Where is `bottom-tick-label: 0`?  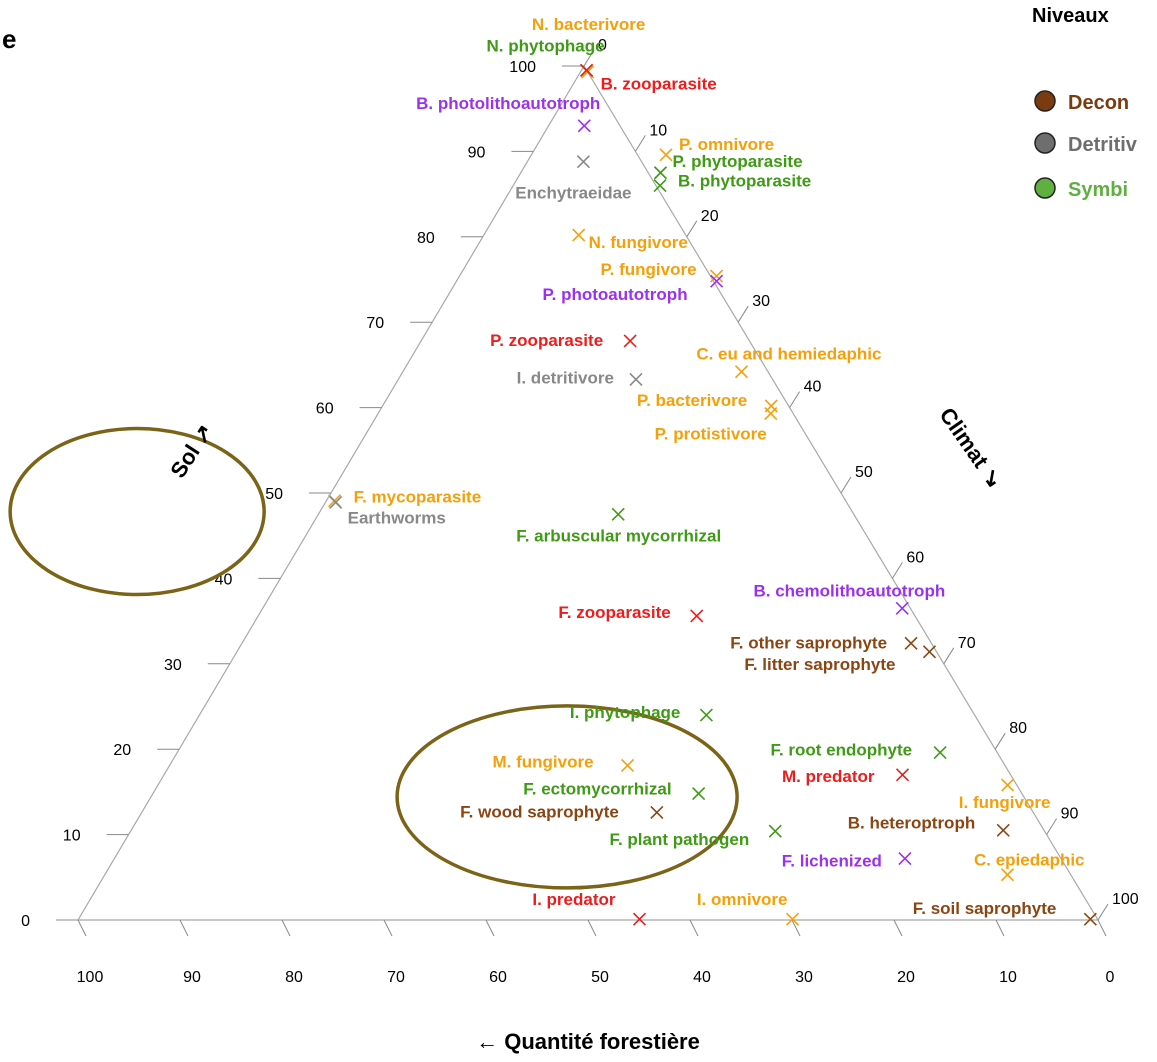
bottom-tick-label: 0 is located at coordinates (1110, 977).